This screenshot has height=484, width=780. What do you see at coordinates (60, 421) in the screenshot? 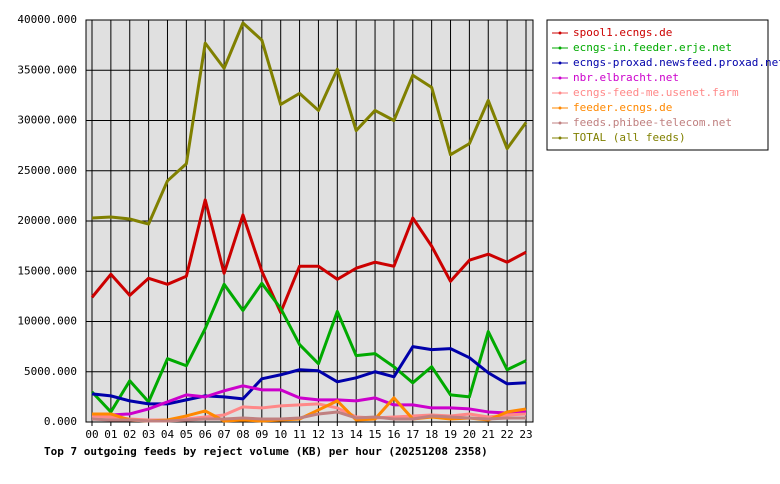
I see `y-tick-label: 0.000` at bounding box center [60, 421].